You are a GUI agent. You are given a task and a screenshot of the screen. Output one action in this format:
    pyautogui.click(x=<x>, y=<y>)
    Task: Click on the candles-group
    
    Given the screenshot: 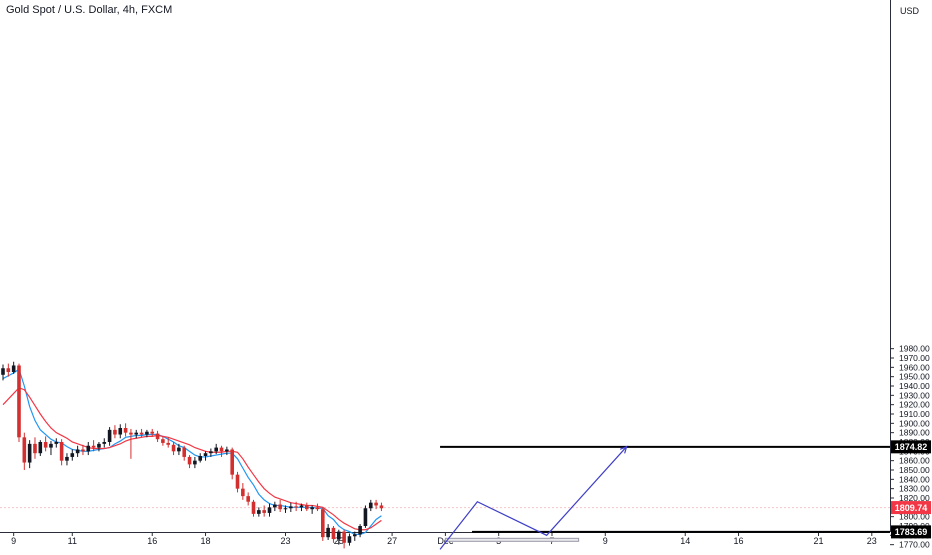 What is the action you would take?
    pyautogui.click(x=192, y=455)
    